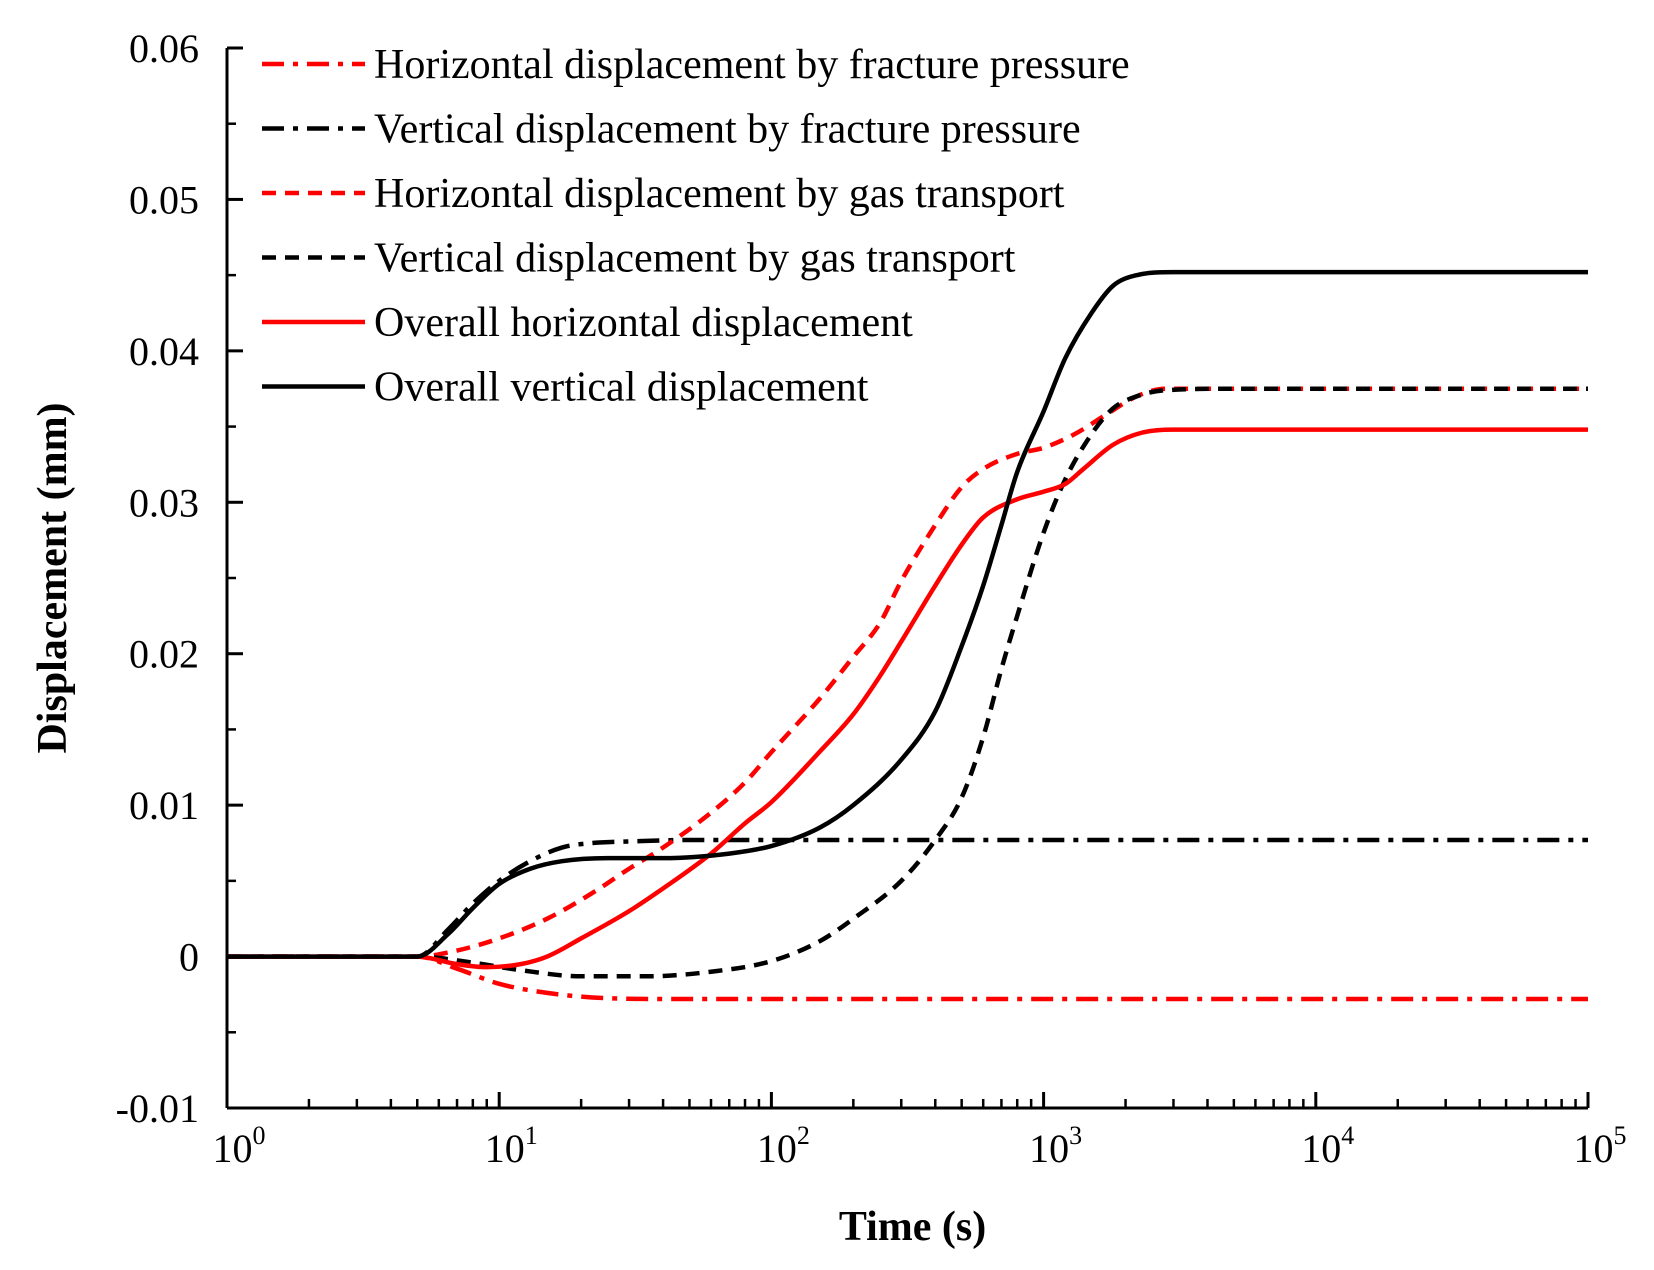 This screenshot has width=1654, height=1270. I want to click on x-tick-exponent: 4, so click(1347, 1135).